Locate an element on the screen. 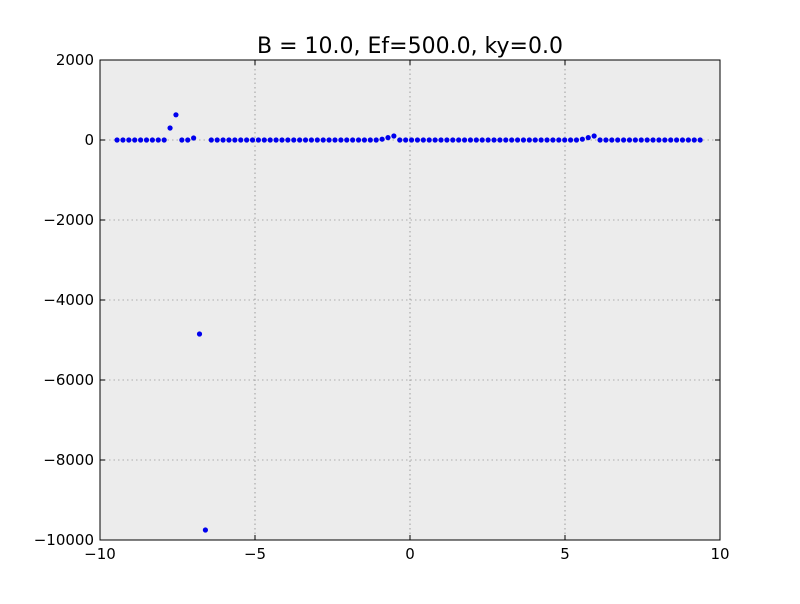 The height and width of the screenshot is (604, 800). y-tick-label: −6000 is located at coordinates (68, 380).